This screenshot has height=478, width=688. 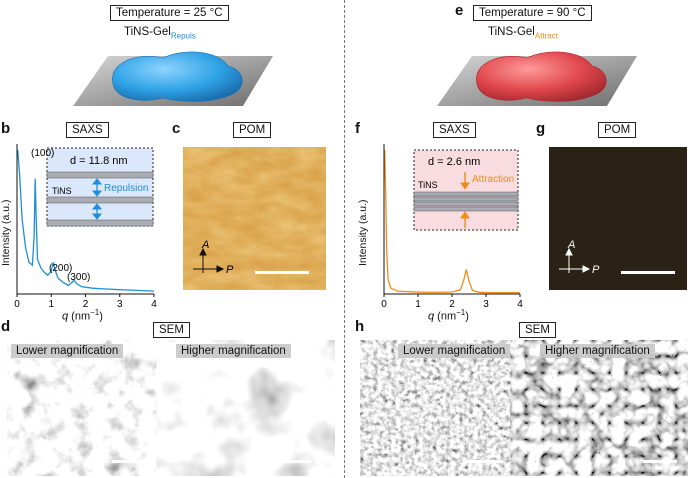 What do you see at coordinates (87, 408) in the screenshot?
I see `sem-low-texture-left` at bounding box center [87, 408].